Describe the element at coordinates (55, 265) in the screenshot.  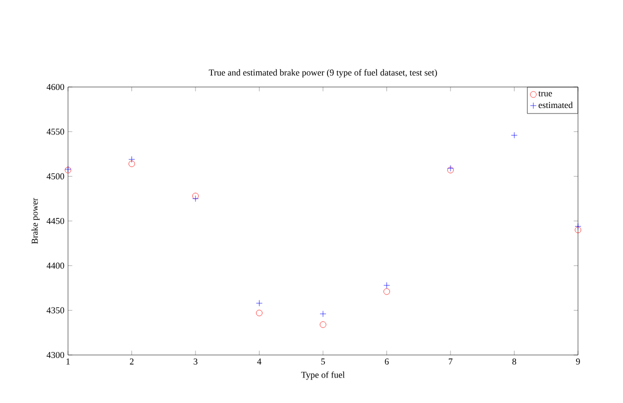
I see `y-tick-label: 4400` at that location.